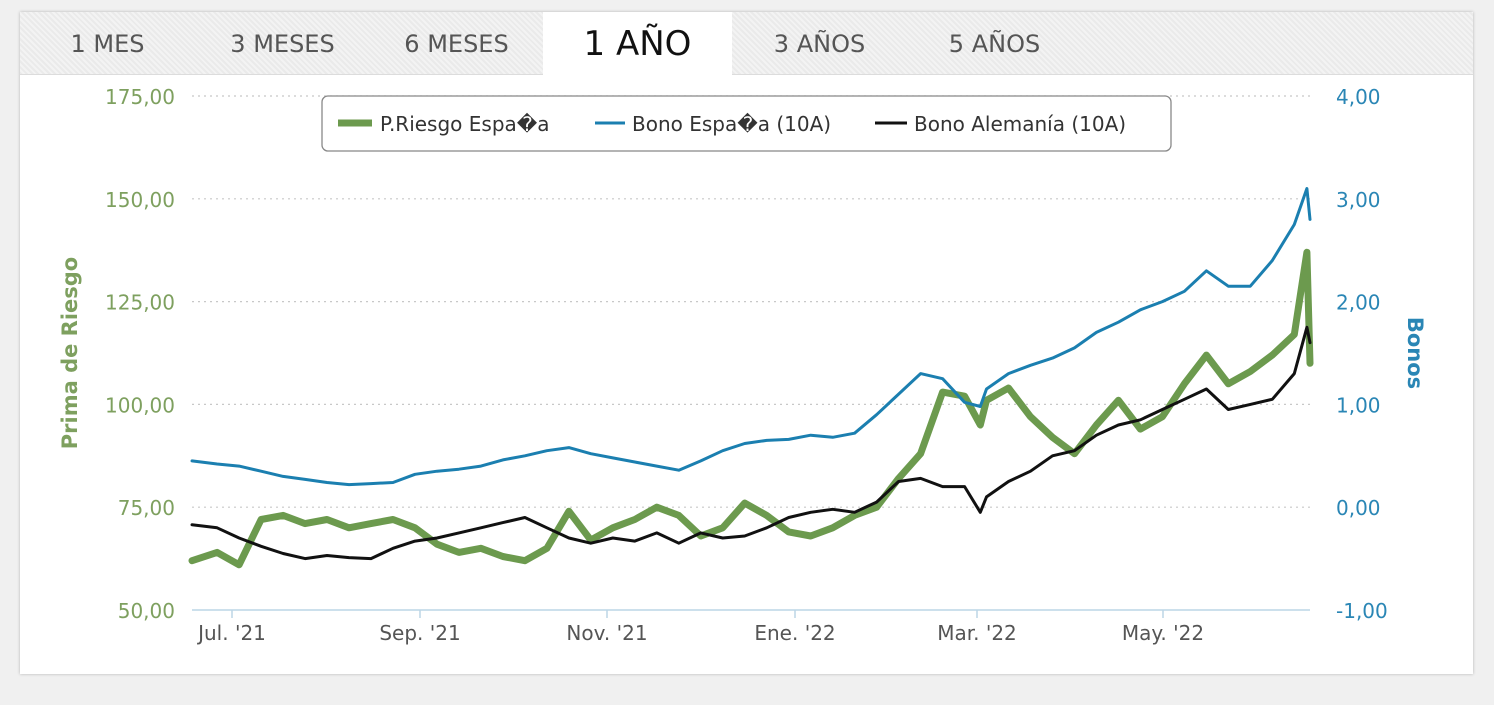 The image size is (1494, 705). What do you see at coordinates (1358, 200) in the screenshot?
I see `y-right-tick-label: 3,00` at bounding box center [1358, 200].